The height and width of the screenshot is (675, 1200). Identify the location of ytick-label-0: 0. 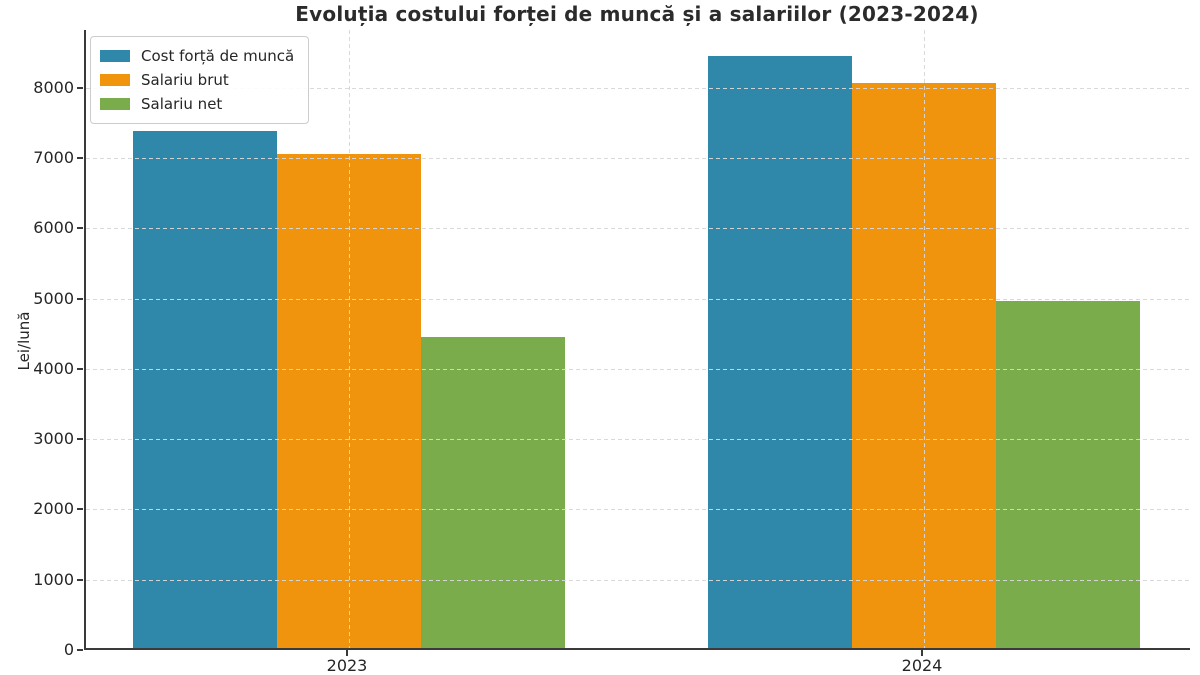
(68, 649).